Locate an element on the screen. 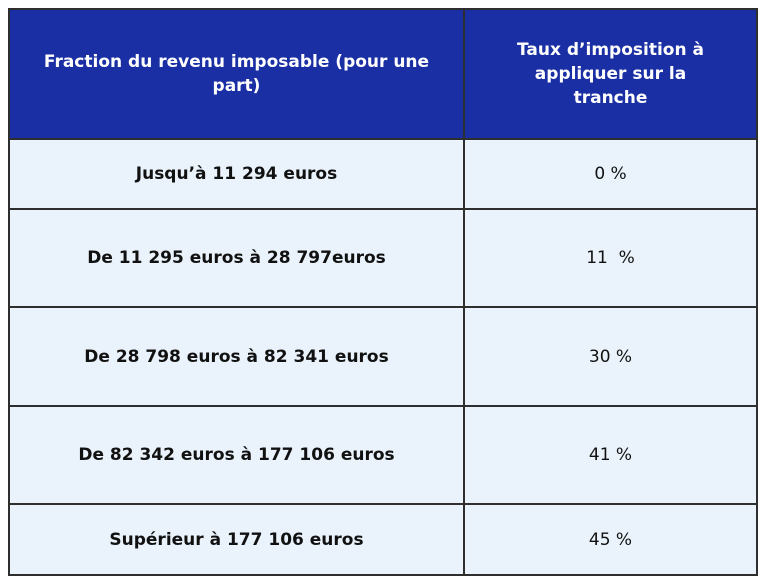 This screenshot has width=768, height=586. table-row: Supérieur à 177 106 euros 45 % is located at coordinates (383, 539).